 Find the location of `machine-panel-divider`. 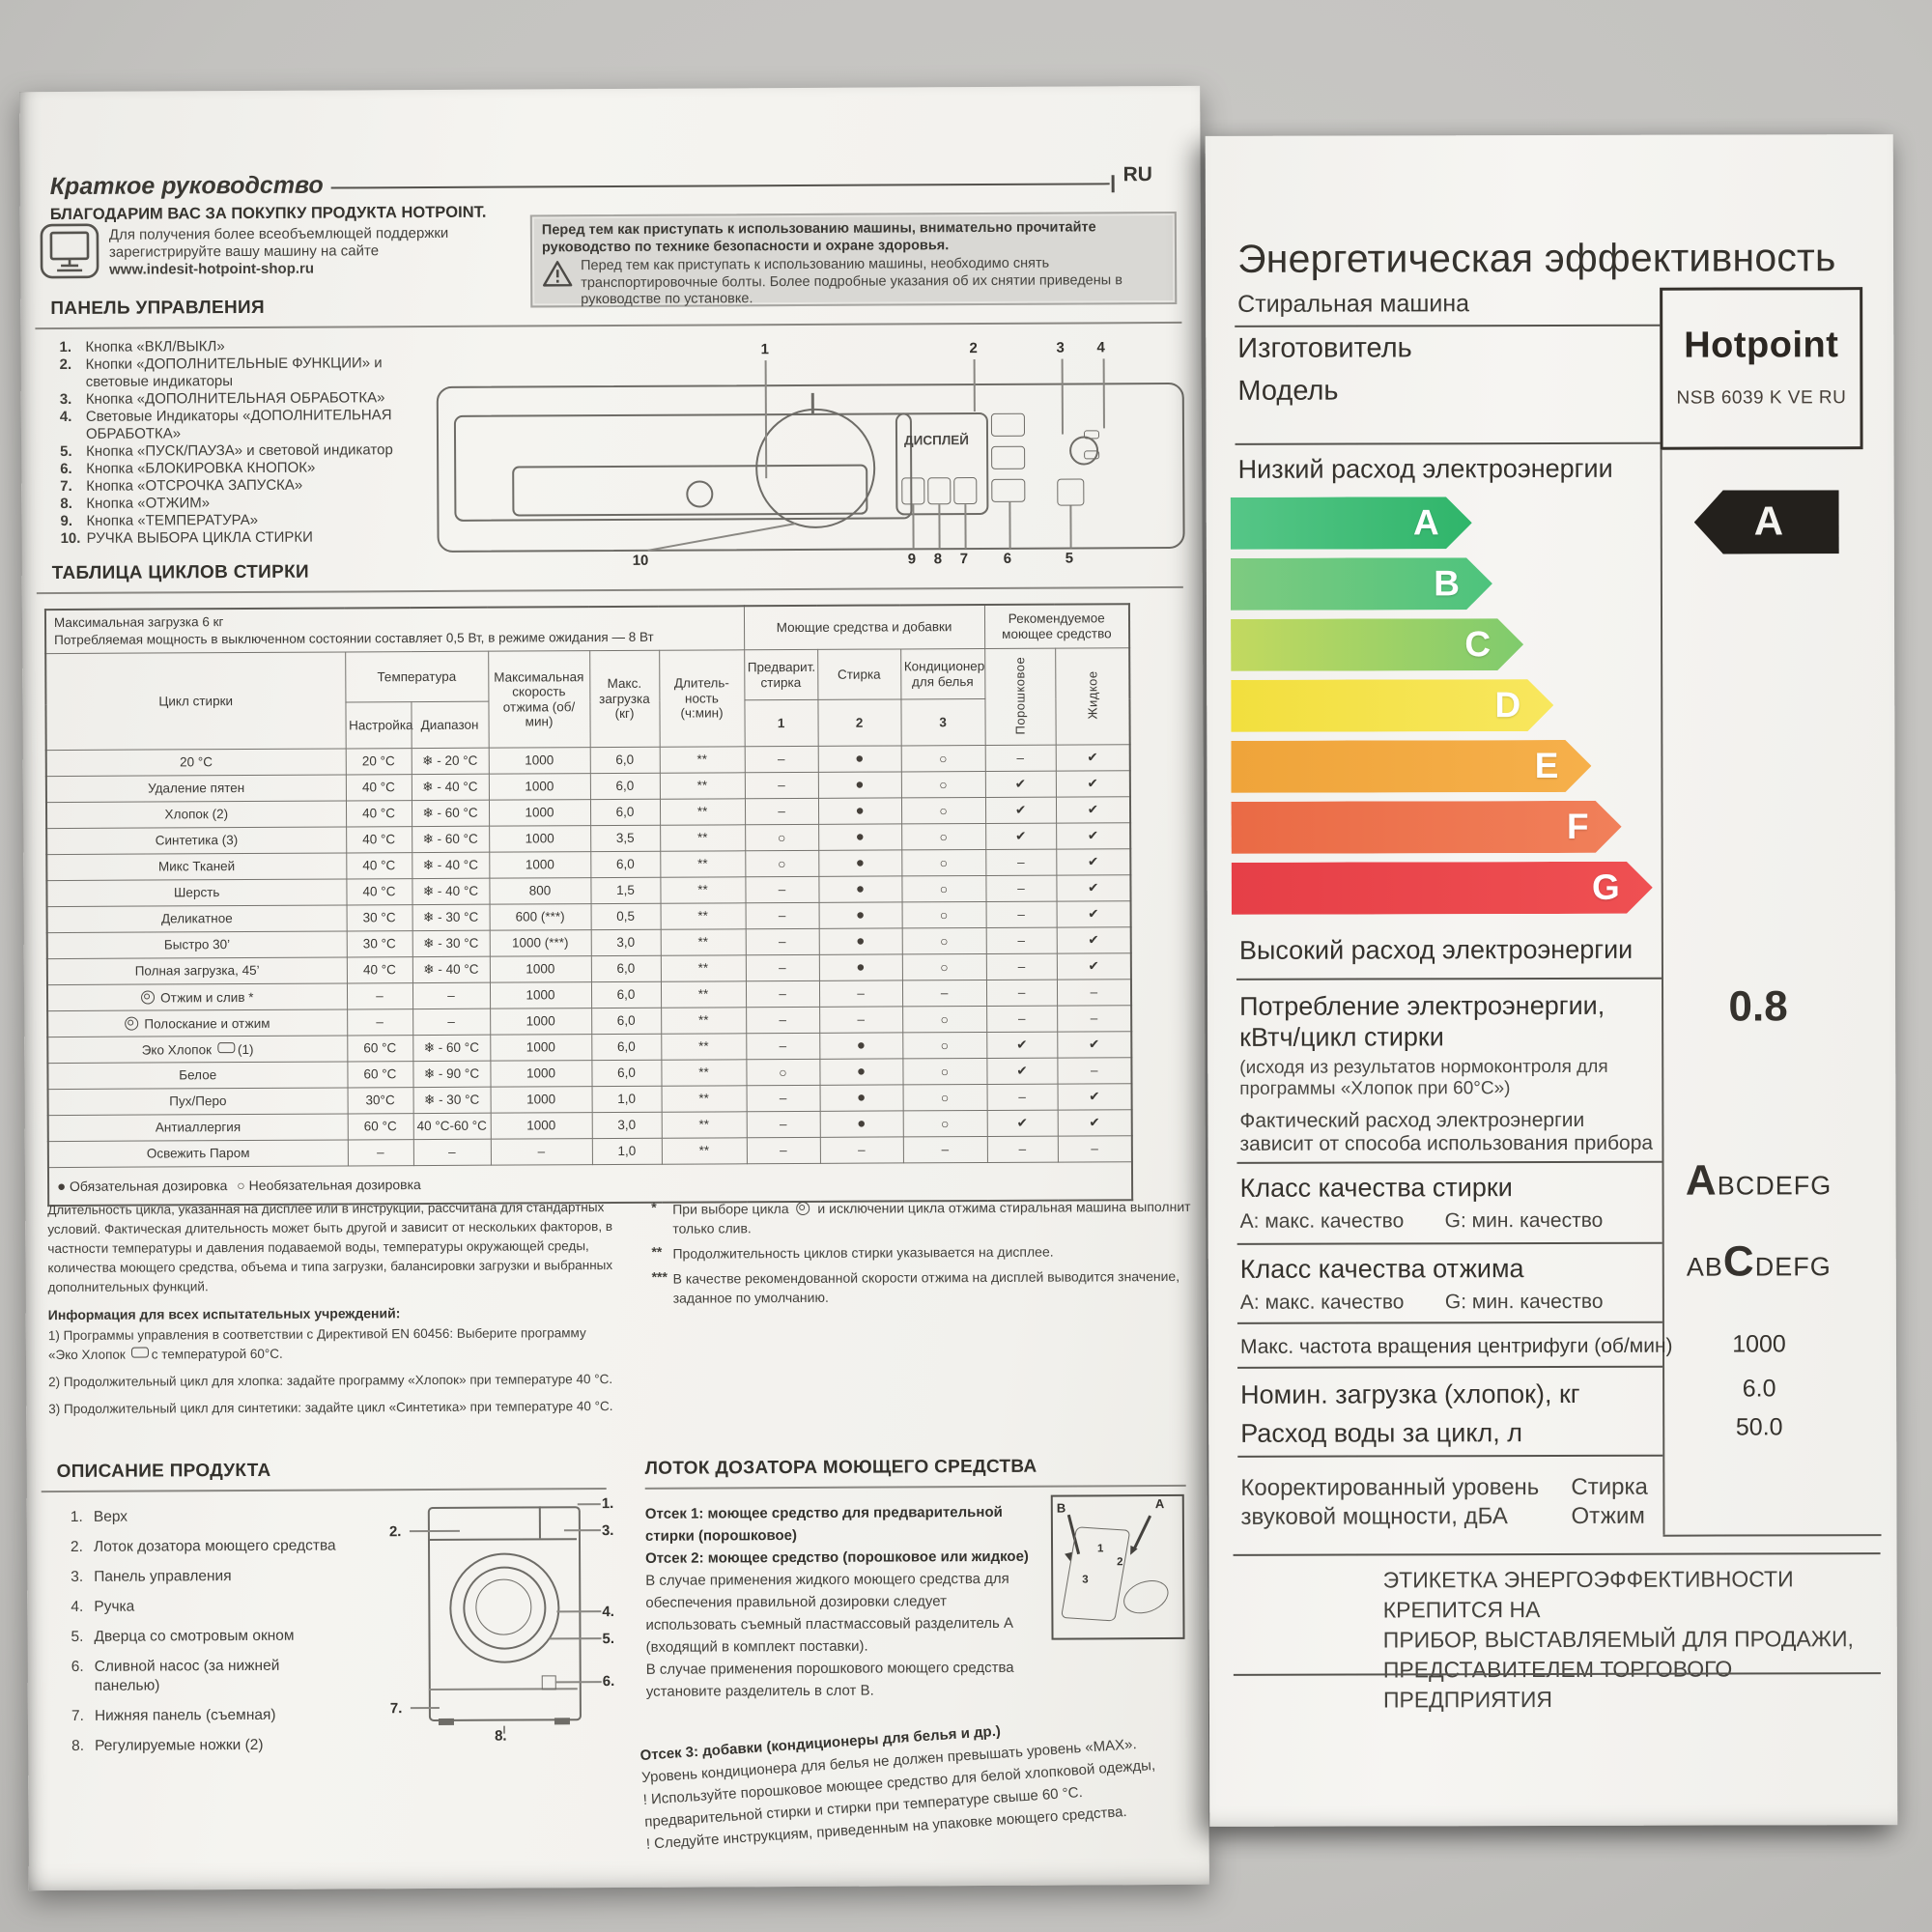

machine-panel-divider is located at coordinates (539, 1522).